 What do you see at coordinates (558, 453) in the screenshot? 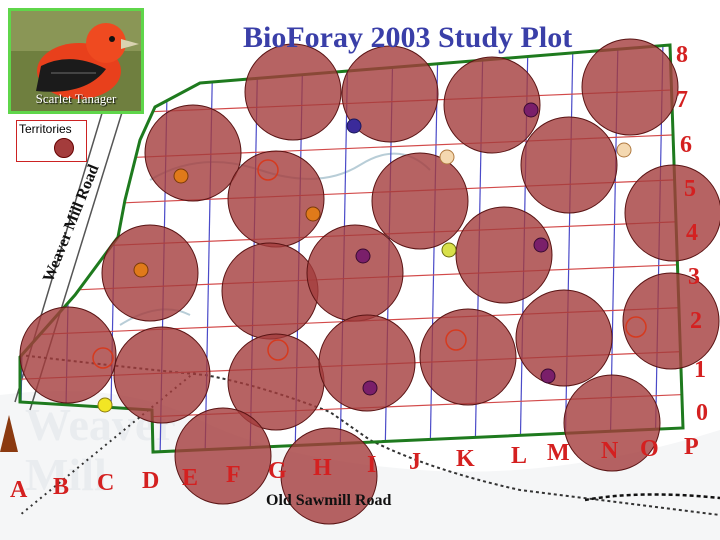
I see `col-label-m: M` at bounding box center [558, 453].